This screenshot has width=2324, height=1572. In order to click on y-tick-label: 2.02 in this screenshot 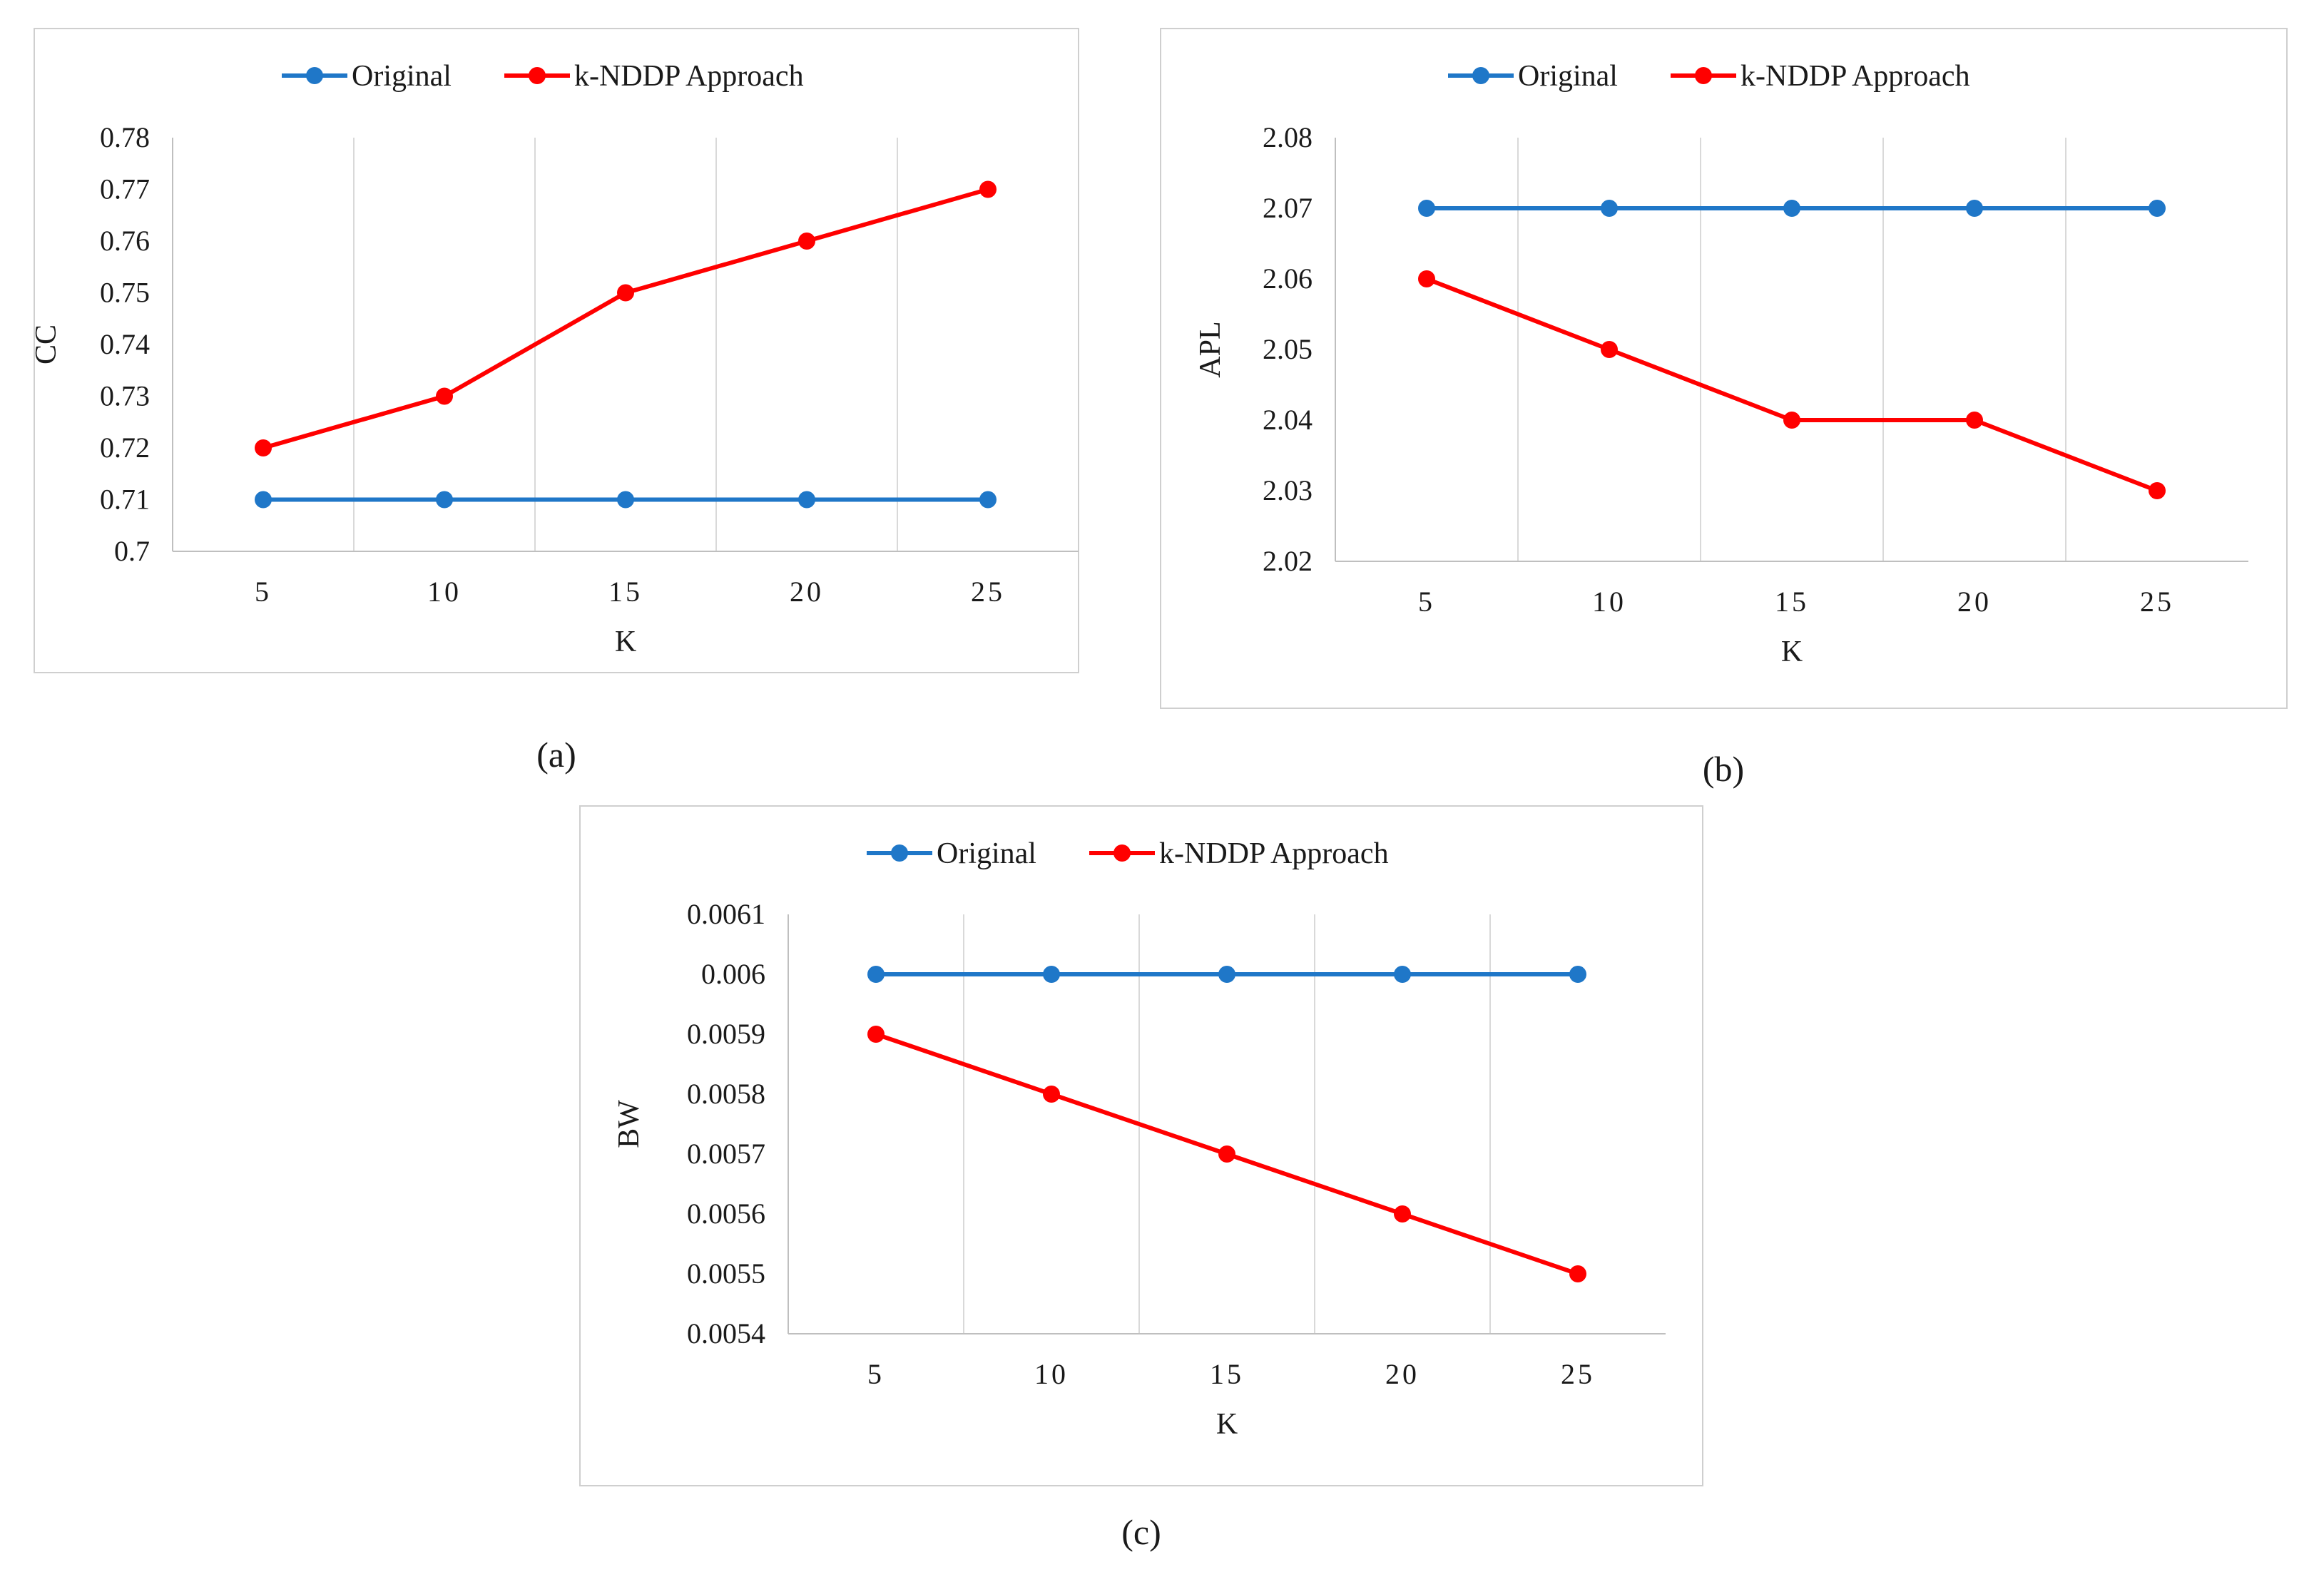, I will do `click(1288, 561)`.